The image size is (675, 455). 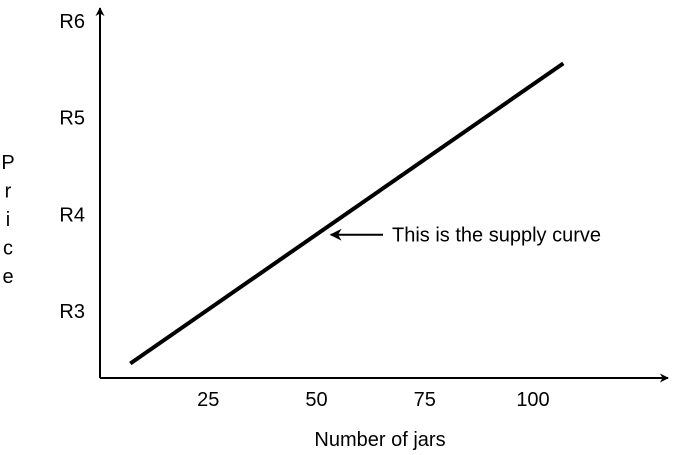 What do you see at coordinates (72, 119) in the screenshot?
I see `y-tick-label: R5` at bounding box center [72, 119].